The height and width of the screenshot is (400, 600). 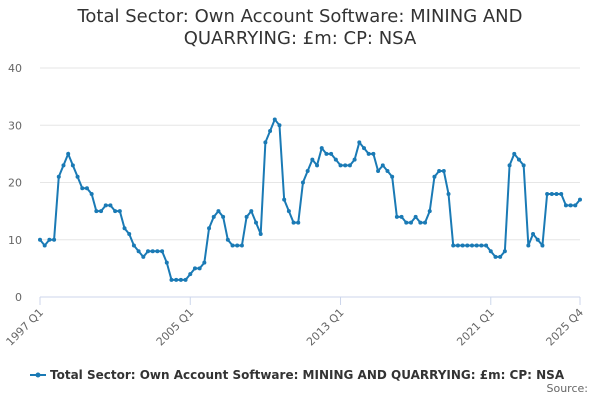 I want to click on x-tick-label: 2021 Q1, so click(x=475, y=327).